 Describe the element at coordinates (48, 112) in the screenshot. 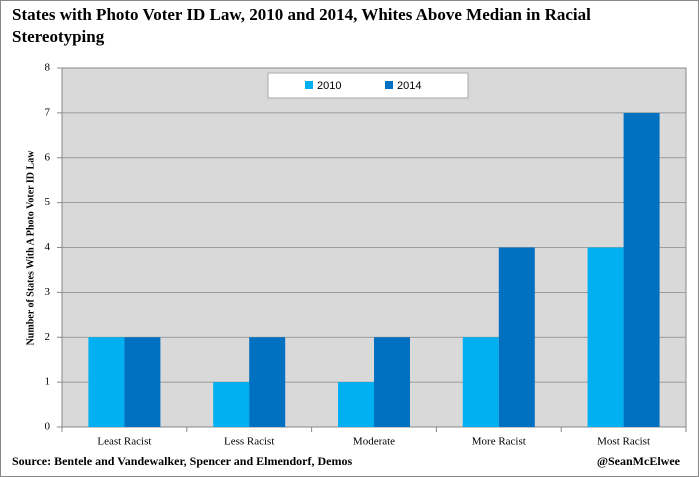

I see `y-tick-label: 7` at that location.